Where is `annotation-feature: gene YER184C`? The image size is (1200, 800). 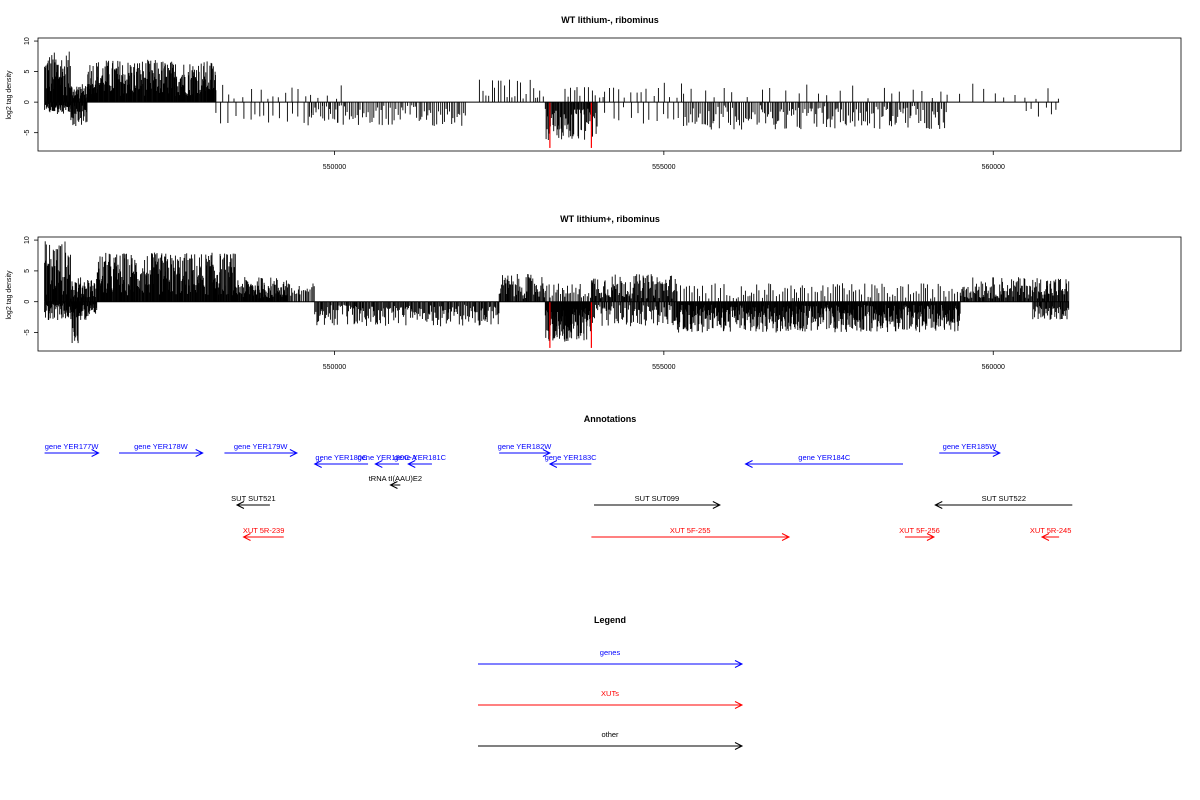 annotation-feature: gene YER184C is located at coordinates (823, 460).